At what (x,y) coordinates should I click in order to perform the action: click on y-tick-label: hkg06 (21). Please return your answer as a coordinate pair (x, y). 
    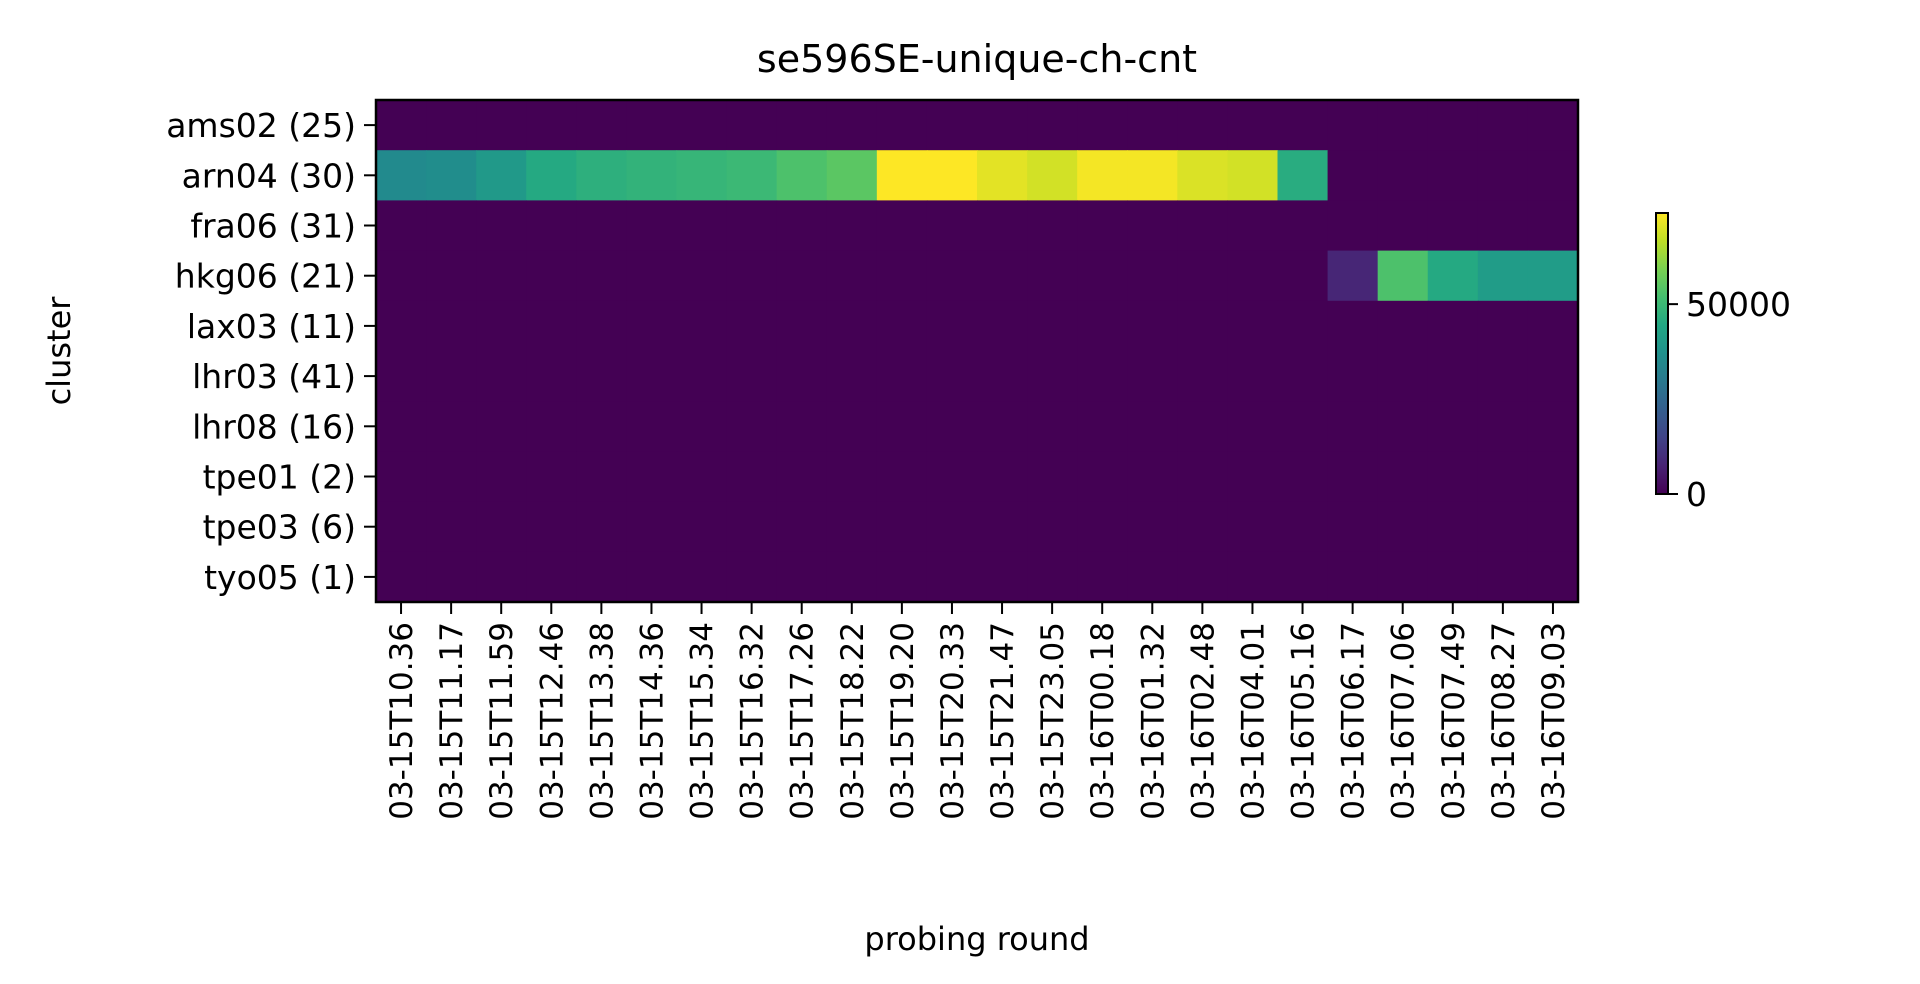
    Looking at the image, I should click on (265, 276).